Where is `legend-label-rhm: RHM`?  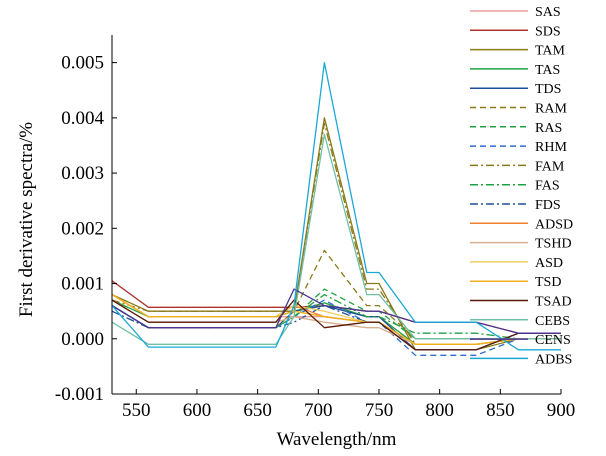 legend-label-rhm: RHM is located at coordinates (551, 147).